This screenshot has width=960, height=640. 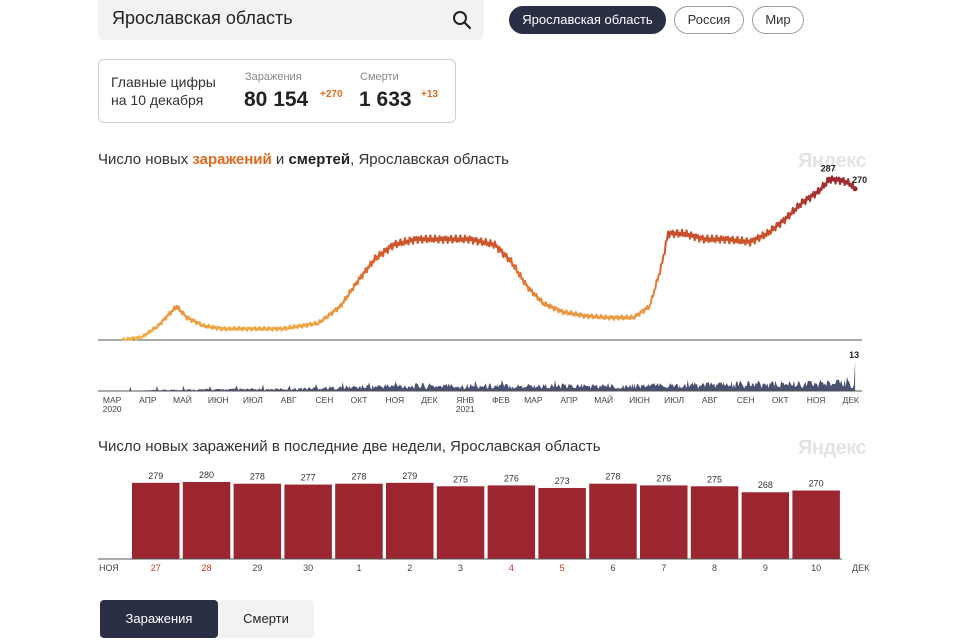 I want to click on bar-value-label: 268, so click(x=765, y=485).